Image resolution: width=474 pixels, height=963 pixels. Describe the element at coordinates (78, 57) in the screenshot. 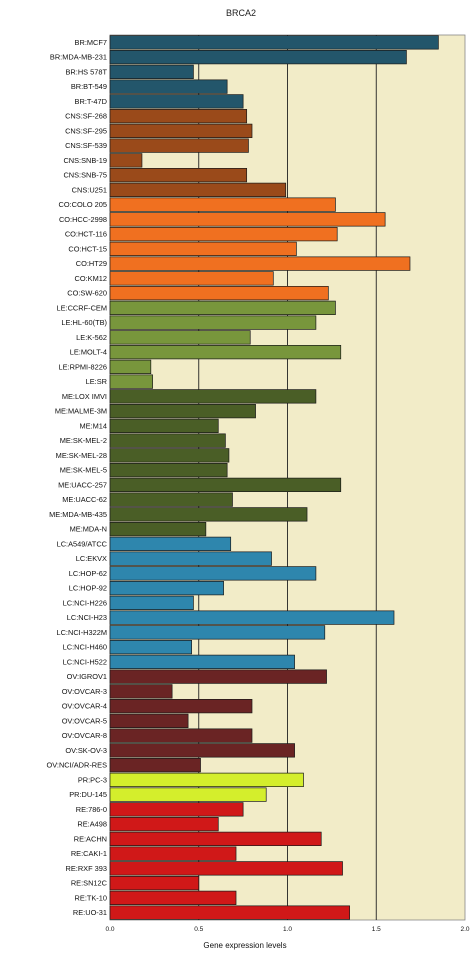

I see `category-label: BR:MDA-MB-231` at that location.